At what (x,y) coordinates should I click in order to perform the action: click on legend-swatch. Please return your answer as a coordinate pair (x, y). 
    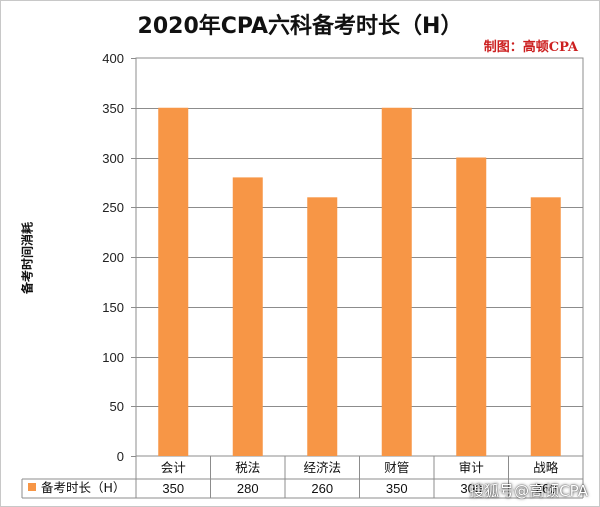
    Looking at the image, I should click on (32, 487).